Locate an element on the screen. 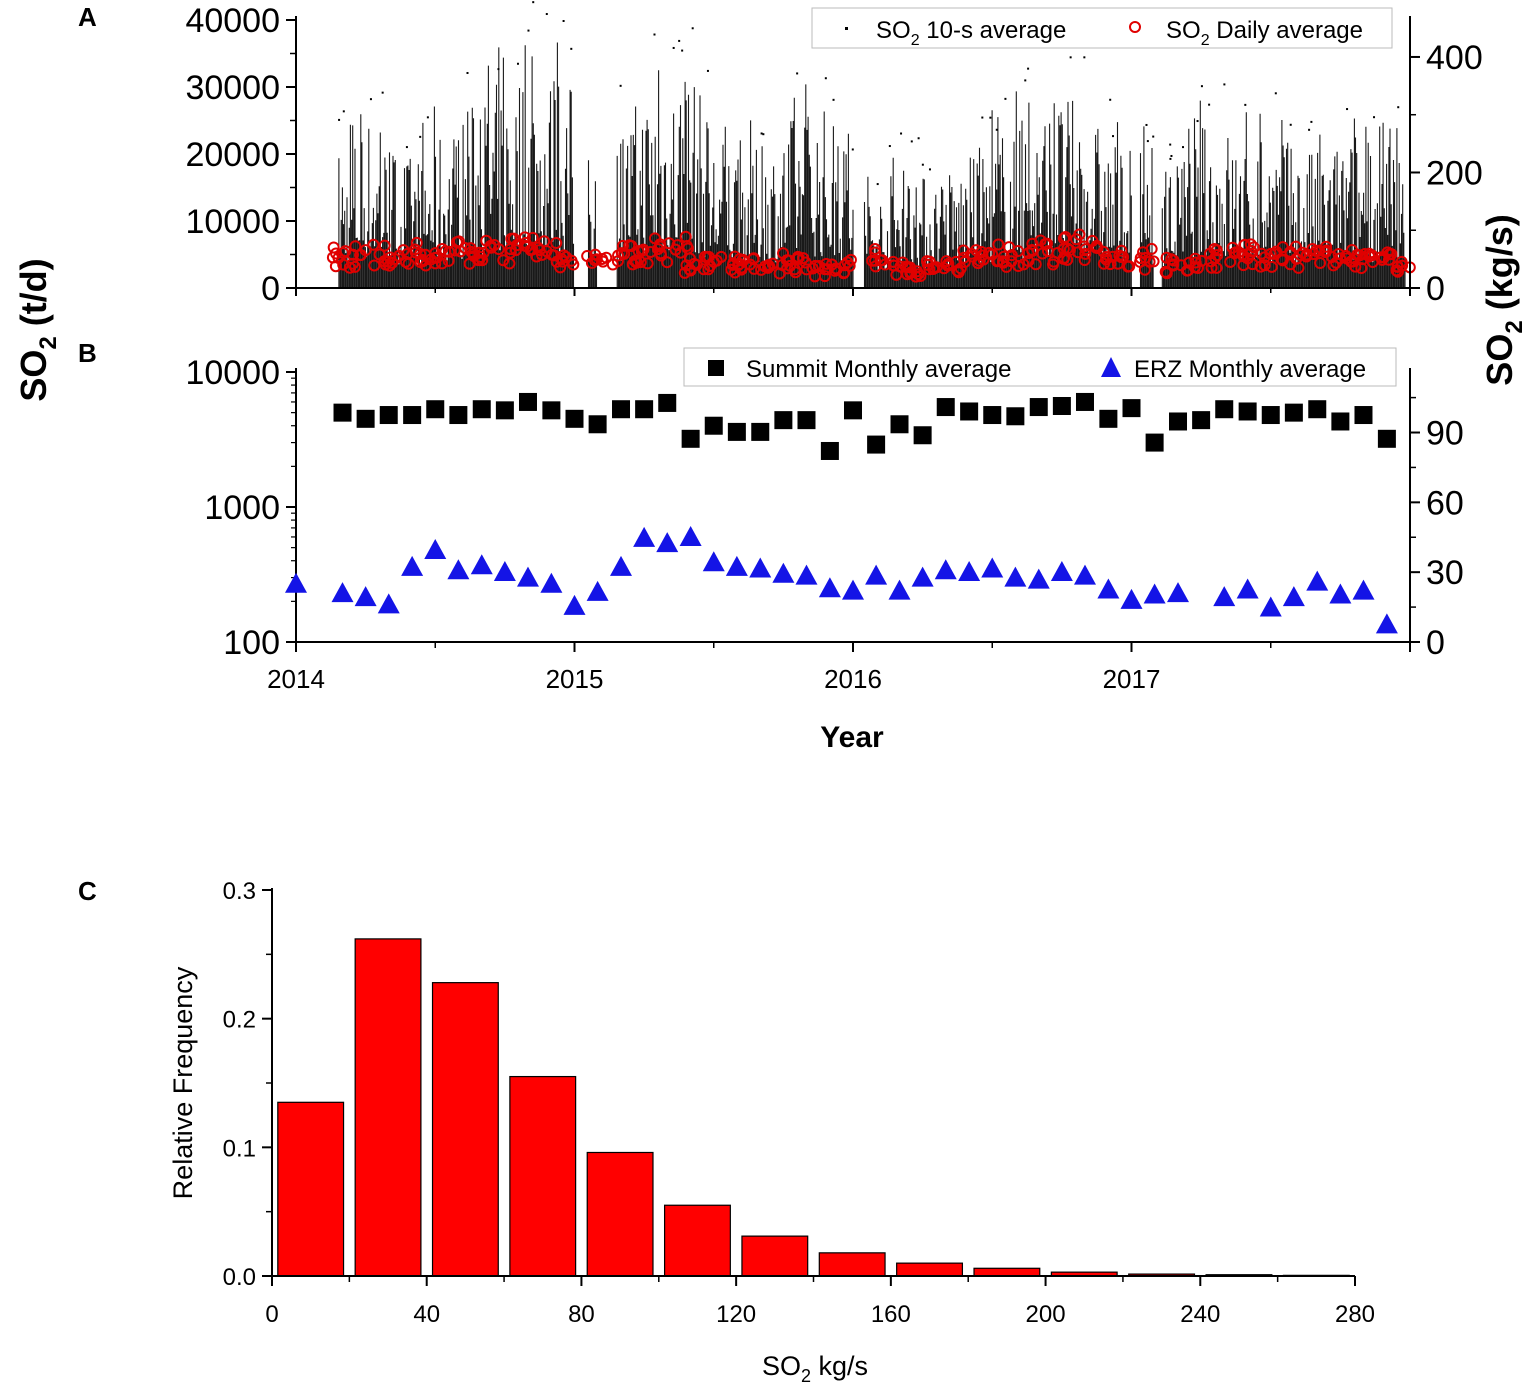  panel-a-legend: SO2 10-s average SO2 Daily average is located at coordinates (1102, 28).